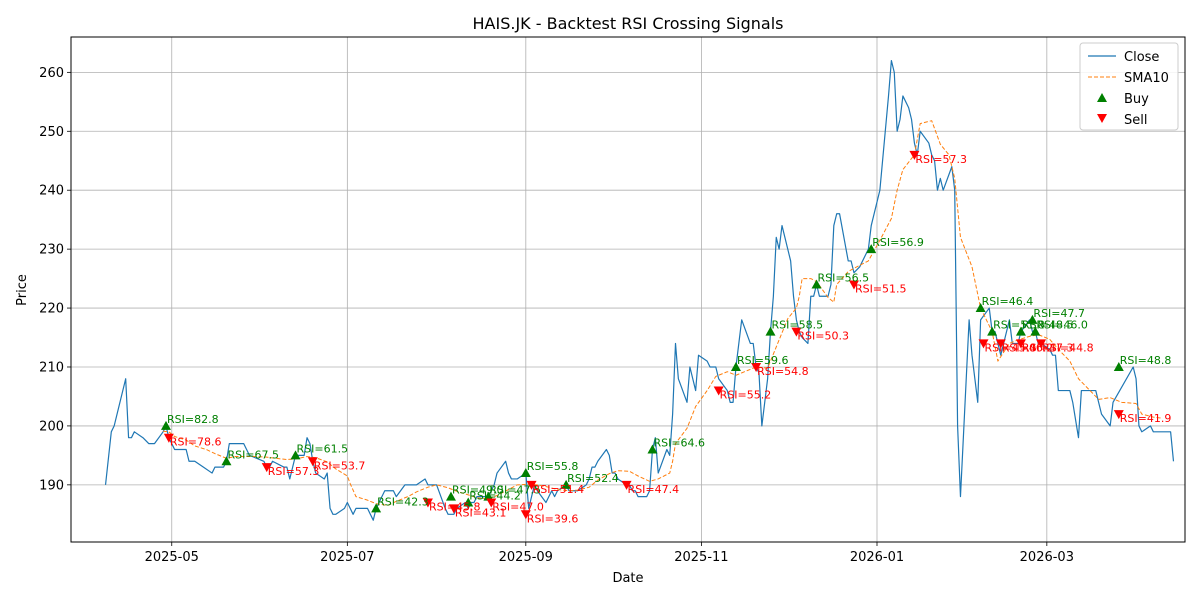  I want to click on y-tick-label: 220, so click(51, 309).